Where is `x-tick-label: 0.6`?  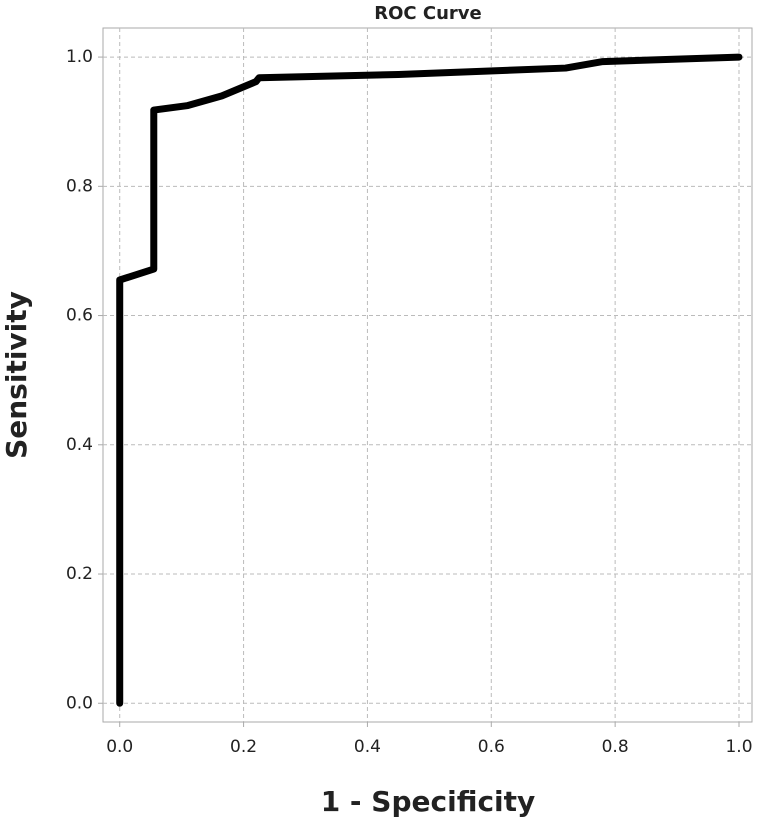
x-tick-label: 0.6 is located at coordinates (491, 747).